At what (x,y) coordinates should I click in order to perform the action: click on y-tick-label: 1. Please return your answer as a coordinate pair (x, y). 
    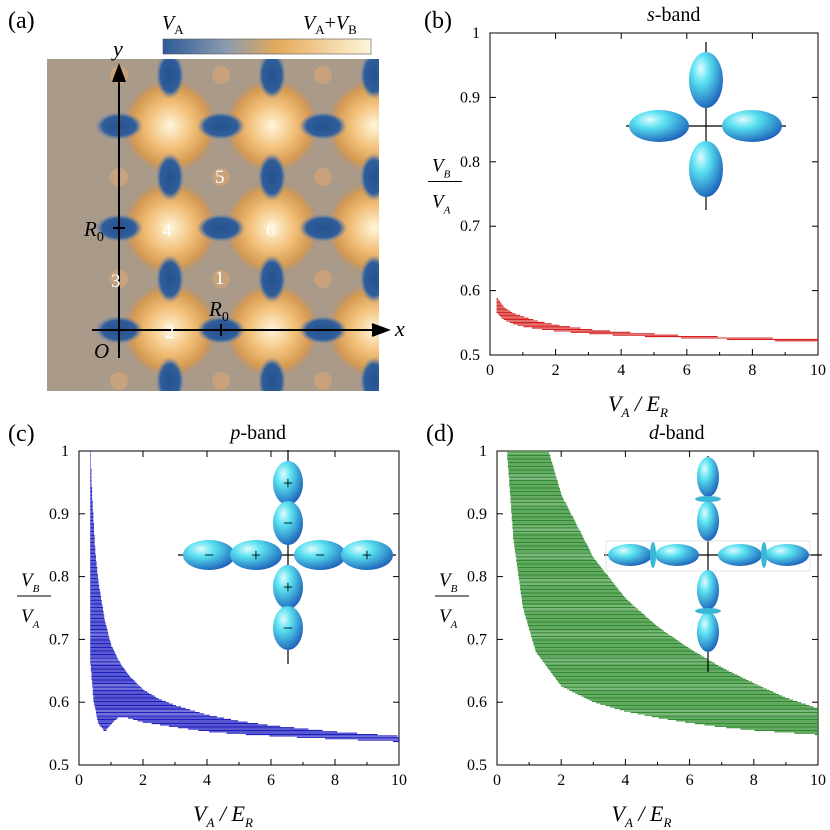
    Looking at the image, I should click on (483, 451).